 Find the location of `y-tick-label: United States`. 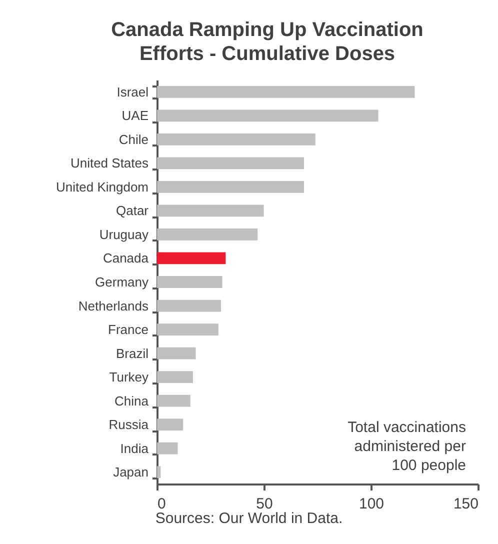

y-tick-label: United States is located at coordinates (109, 163).